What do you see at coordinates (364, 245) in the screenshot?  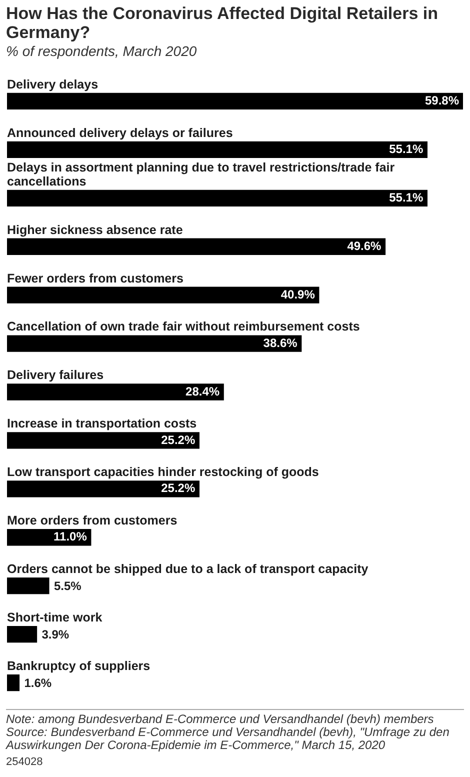 I see `data-label: 49.6%` at bounding box center [364, 245].